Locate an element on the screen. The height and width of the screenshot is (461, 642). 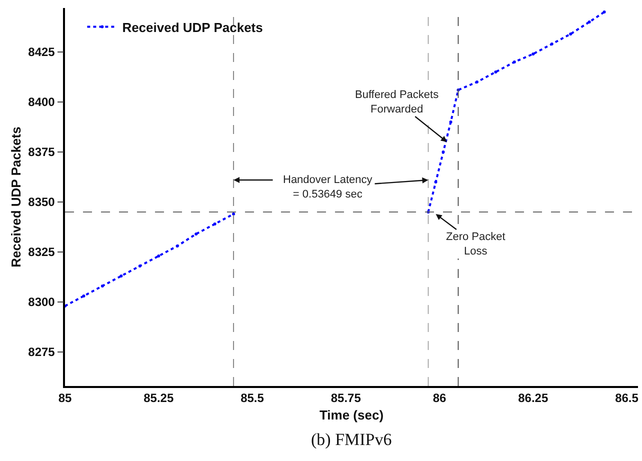
y-tick-label: 8375 is located at coordinates (42, 152).